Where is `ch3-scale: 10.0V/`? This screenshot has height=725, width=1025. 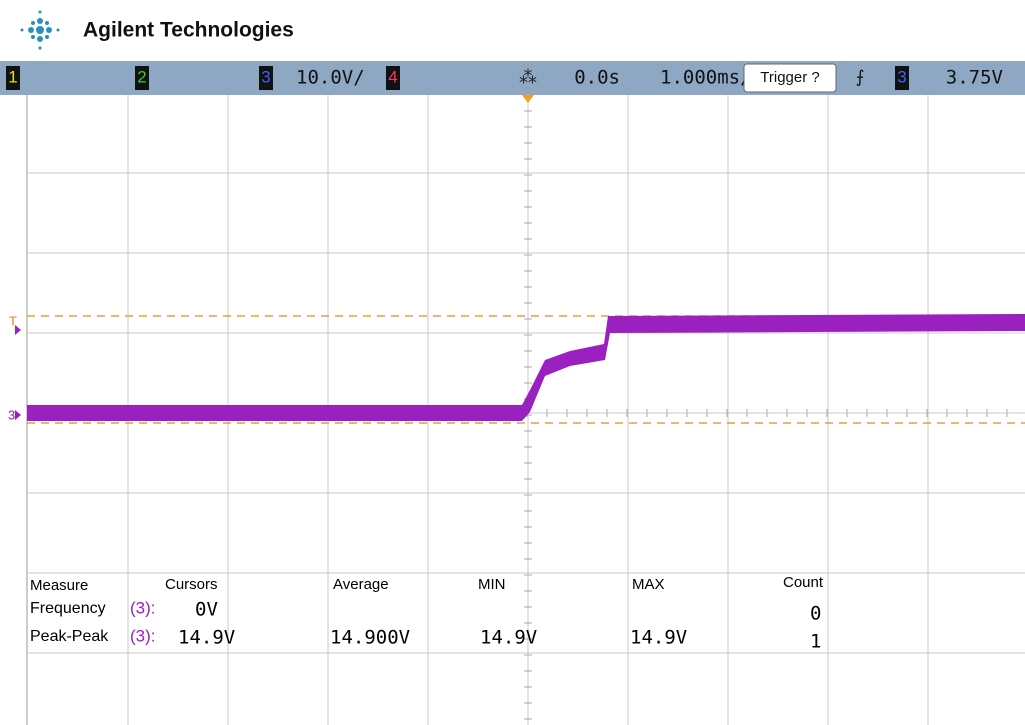
ch3-scale: 10.0V/ is located at coordinates (330, 78).